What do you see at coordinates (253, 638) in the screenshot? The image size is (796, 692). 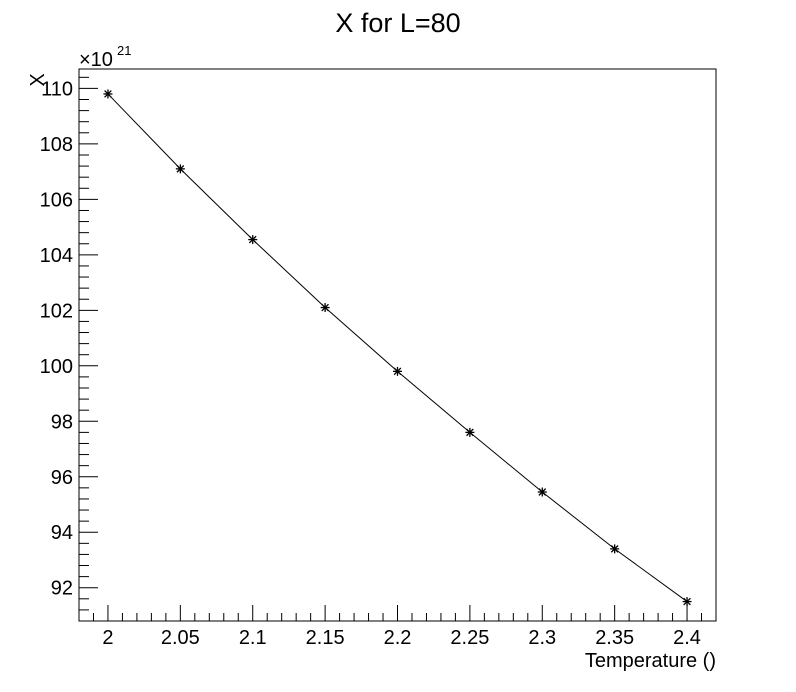 I see `x-tick-label: 2.1` at bounding box center [253, 638].